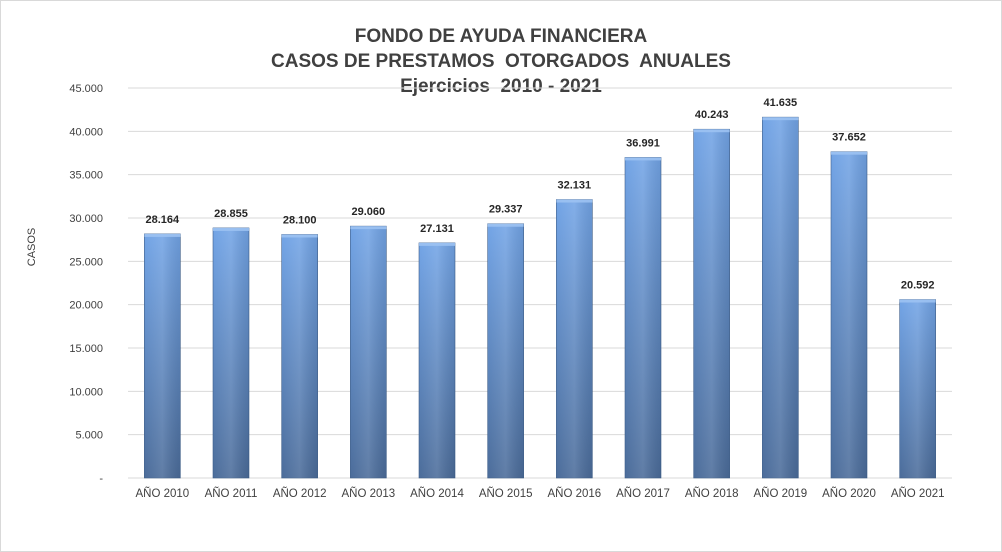  I want to click on data-label: 29.337, so click(506, 210).